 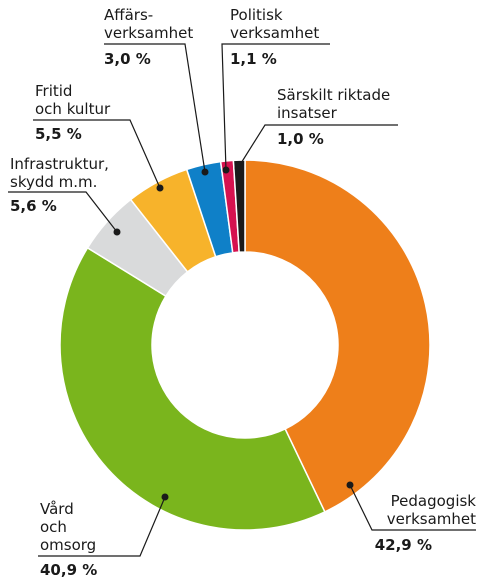 I want to click on category-label: Särskilt riktade insatser, so click(x=334, y=104).